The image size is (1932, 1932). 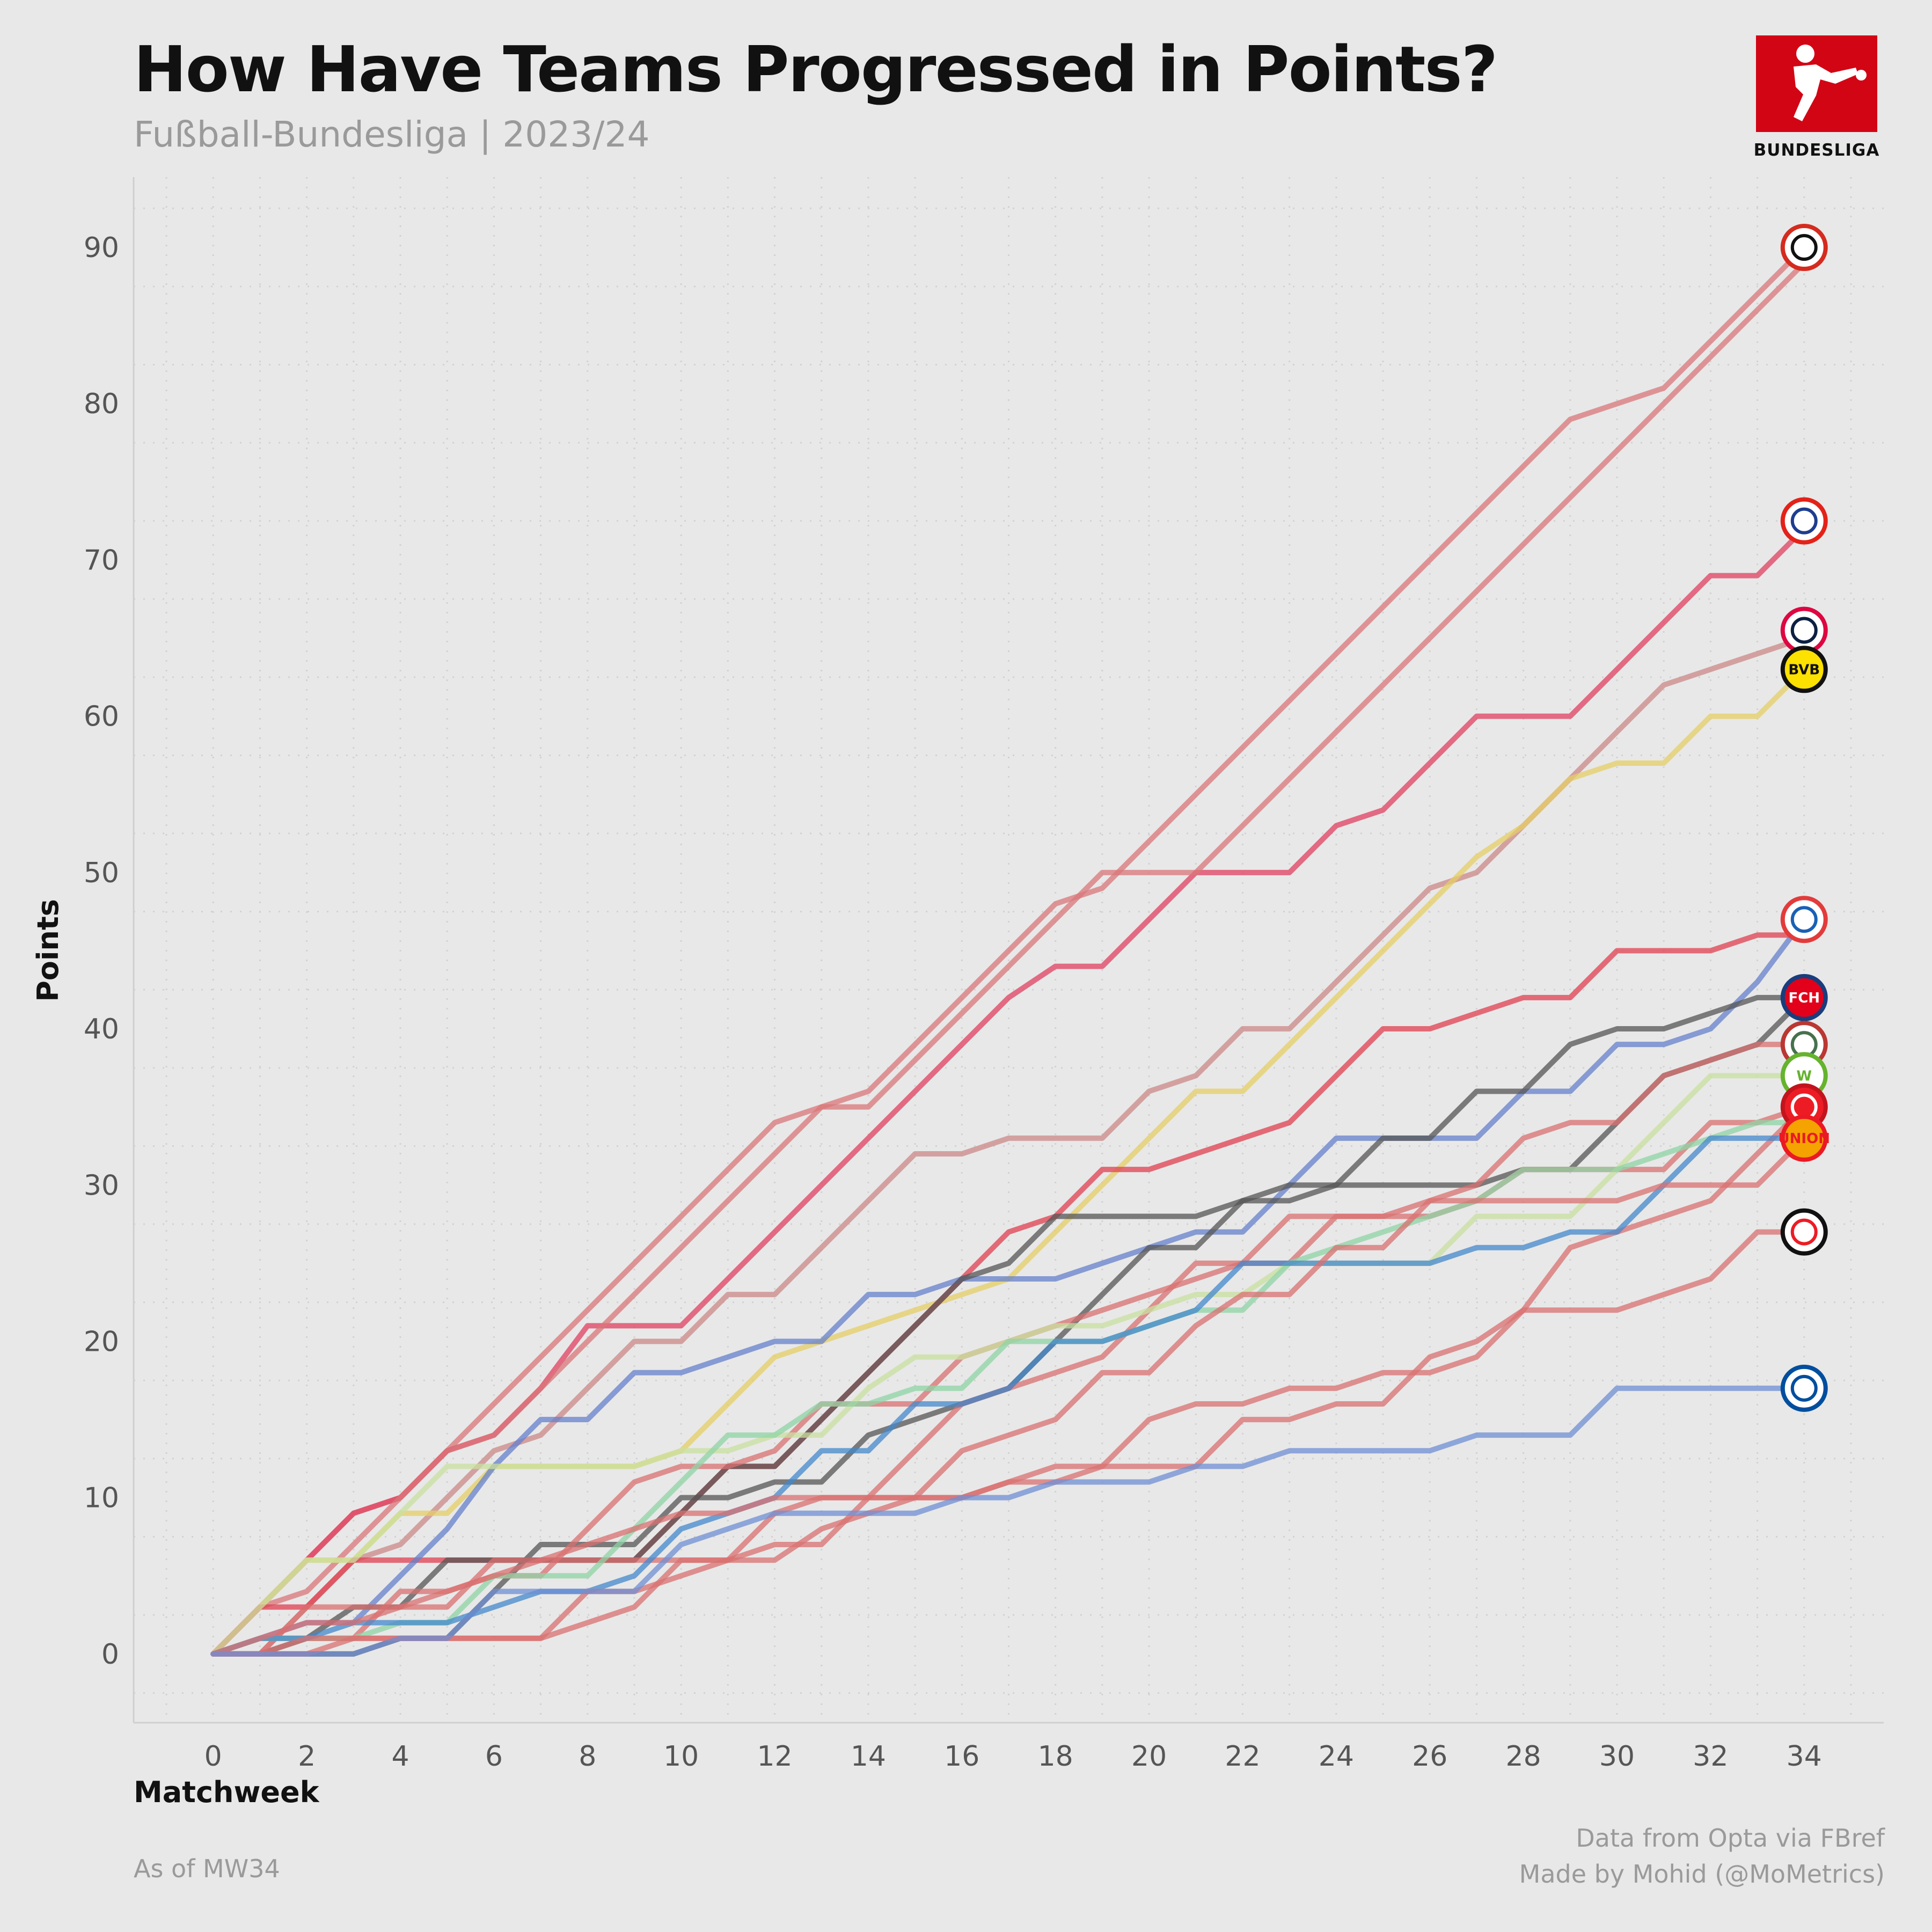 I want to click on crest-dortmund: BVB, so click(x=1804, y=669).